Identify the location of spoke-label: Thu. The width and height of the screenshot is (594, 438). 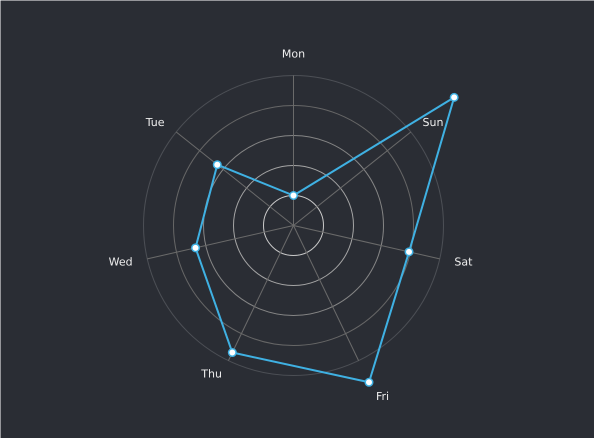
(211, 374).